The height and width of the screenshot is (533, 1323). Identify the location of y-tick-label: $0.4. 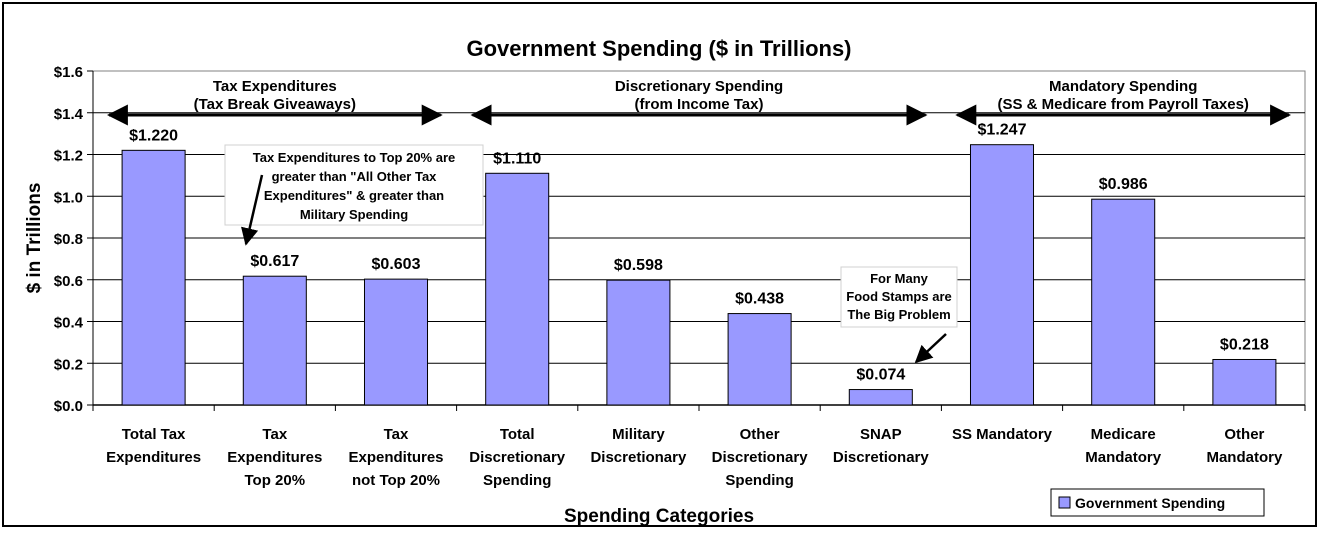
(69, 323).